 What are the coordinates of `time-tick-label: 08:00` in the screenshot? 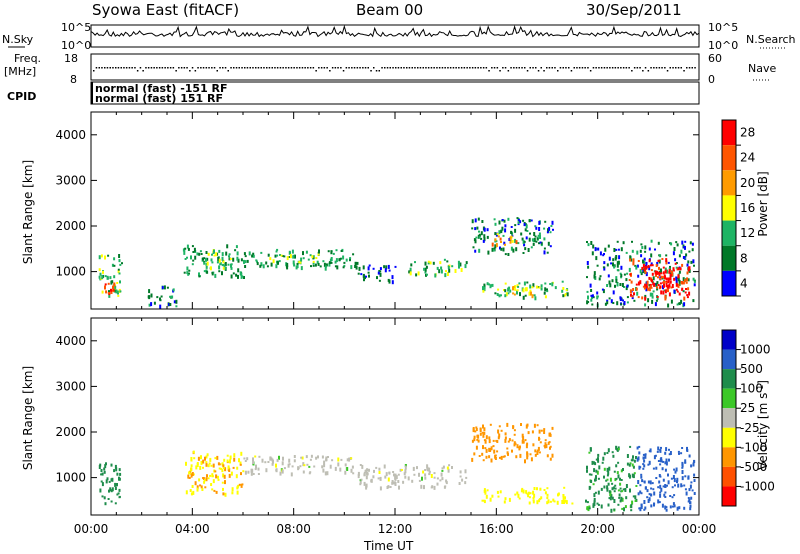 It's located at (293, 529).